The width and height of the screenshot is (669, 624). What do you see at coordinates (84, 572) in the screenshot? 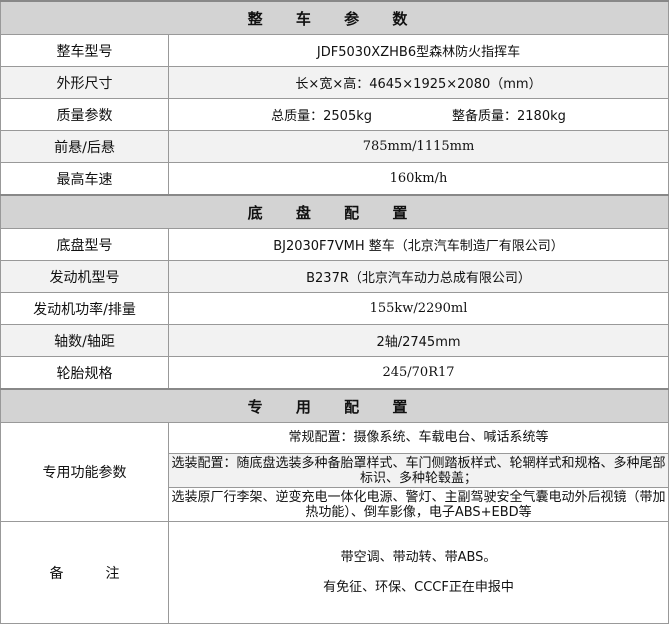
I see `row-label: 备 注` at bounding box center [84, 572].